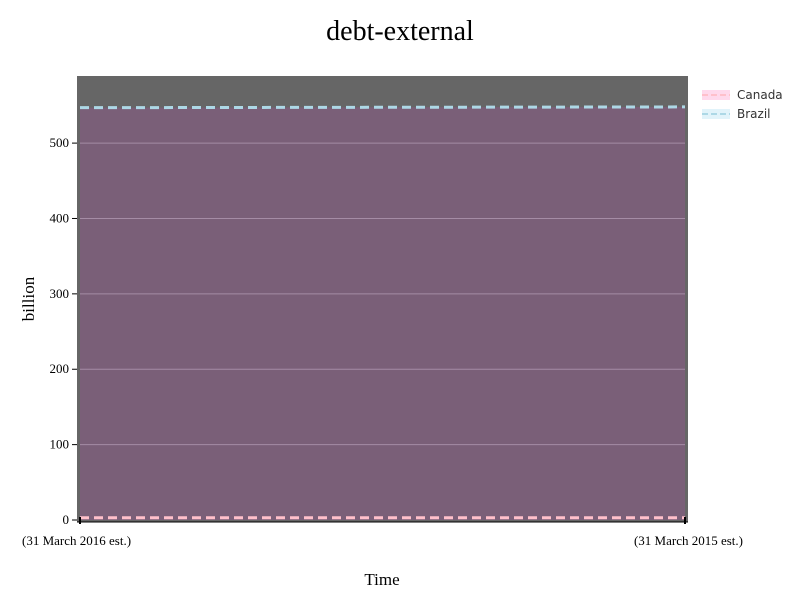  Describe the element at coordinates (688, 540) in the screenshot. I see `x-tick-label: (31 March 2015 est.)` at that location.